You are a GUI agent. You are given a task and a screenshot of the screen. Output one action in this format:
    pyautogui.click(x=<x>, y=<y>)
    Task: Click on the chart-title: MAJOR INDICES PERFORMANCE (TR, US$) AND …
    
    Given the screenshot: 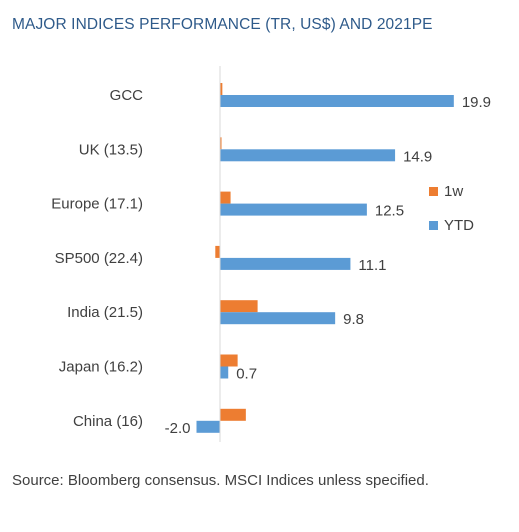 What is the action you would take?
    pyautogui.click(x=222, y=24)
    